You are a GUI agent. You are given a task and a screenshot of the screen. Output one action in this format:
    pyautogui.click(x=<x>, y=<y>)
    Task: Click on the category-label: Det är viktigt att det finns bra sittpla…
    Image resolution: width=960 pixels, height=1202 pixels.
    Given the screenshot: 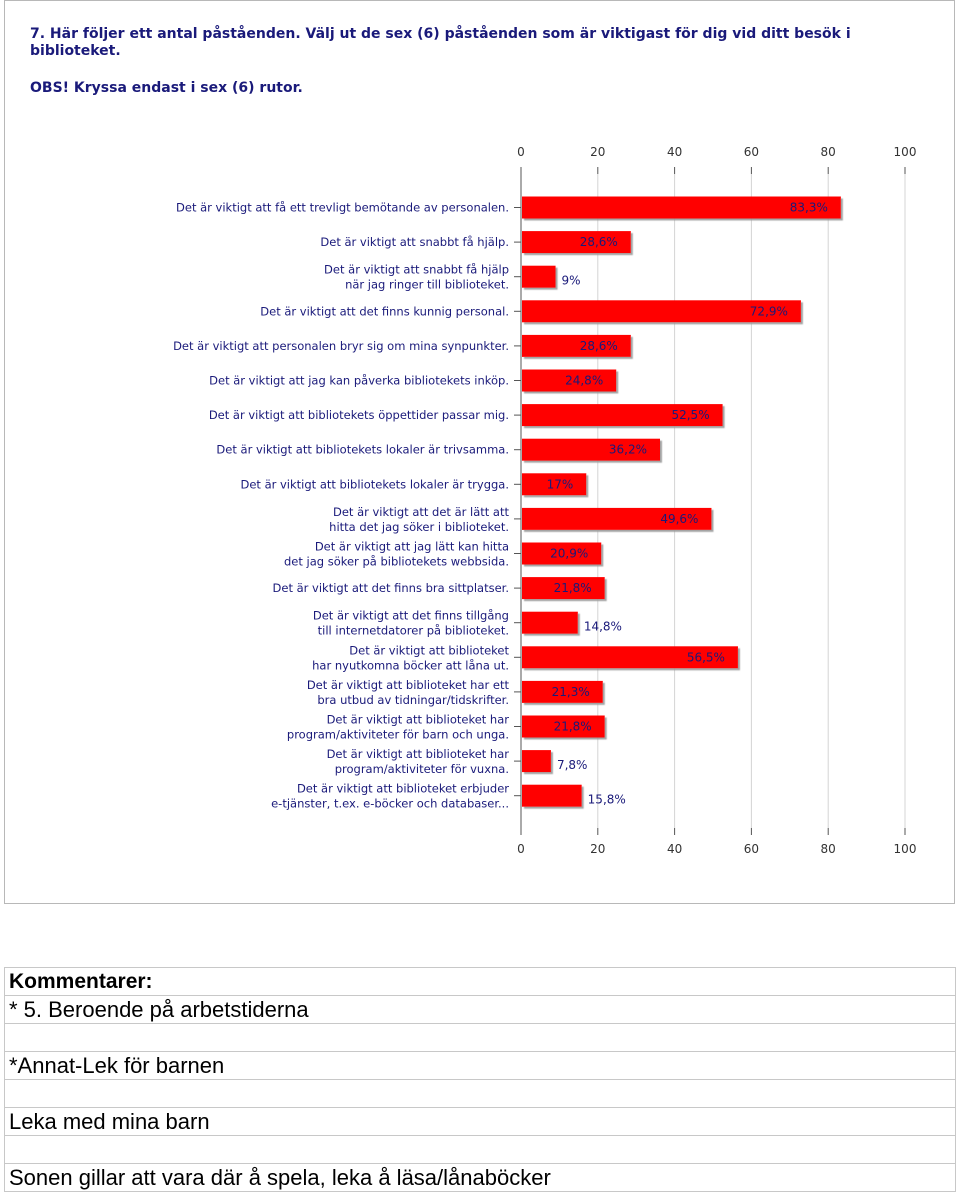 What is the action you would take?
    pyautogui.click(x=391, y=588)
    